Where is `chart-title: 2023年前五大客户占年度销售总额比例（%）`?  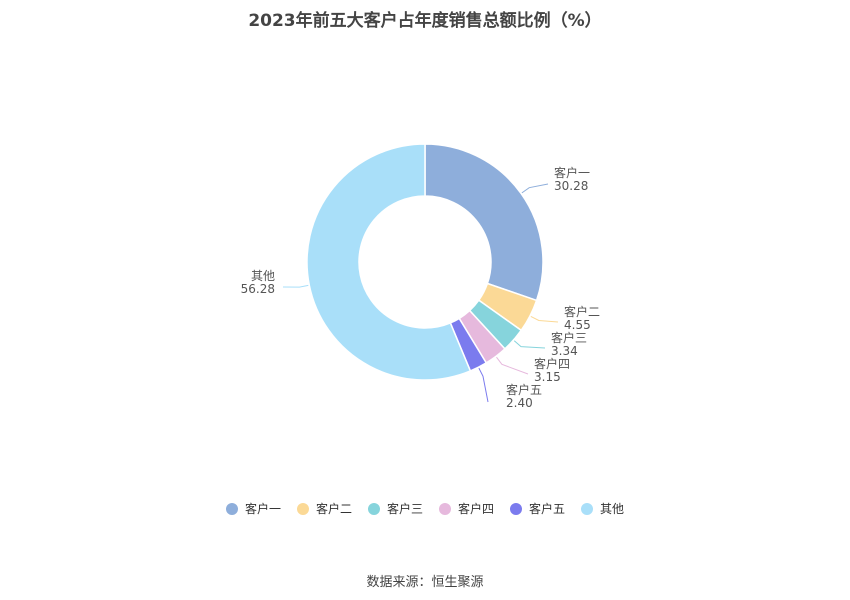 chart-title: 2023年前五大客户占年度销售总额比例（%） is located at coordinates (425, 21).